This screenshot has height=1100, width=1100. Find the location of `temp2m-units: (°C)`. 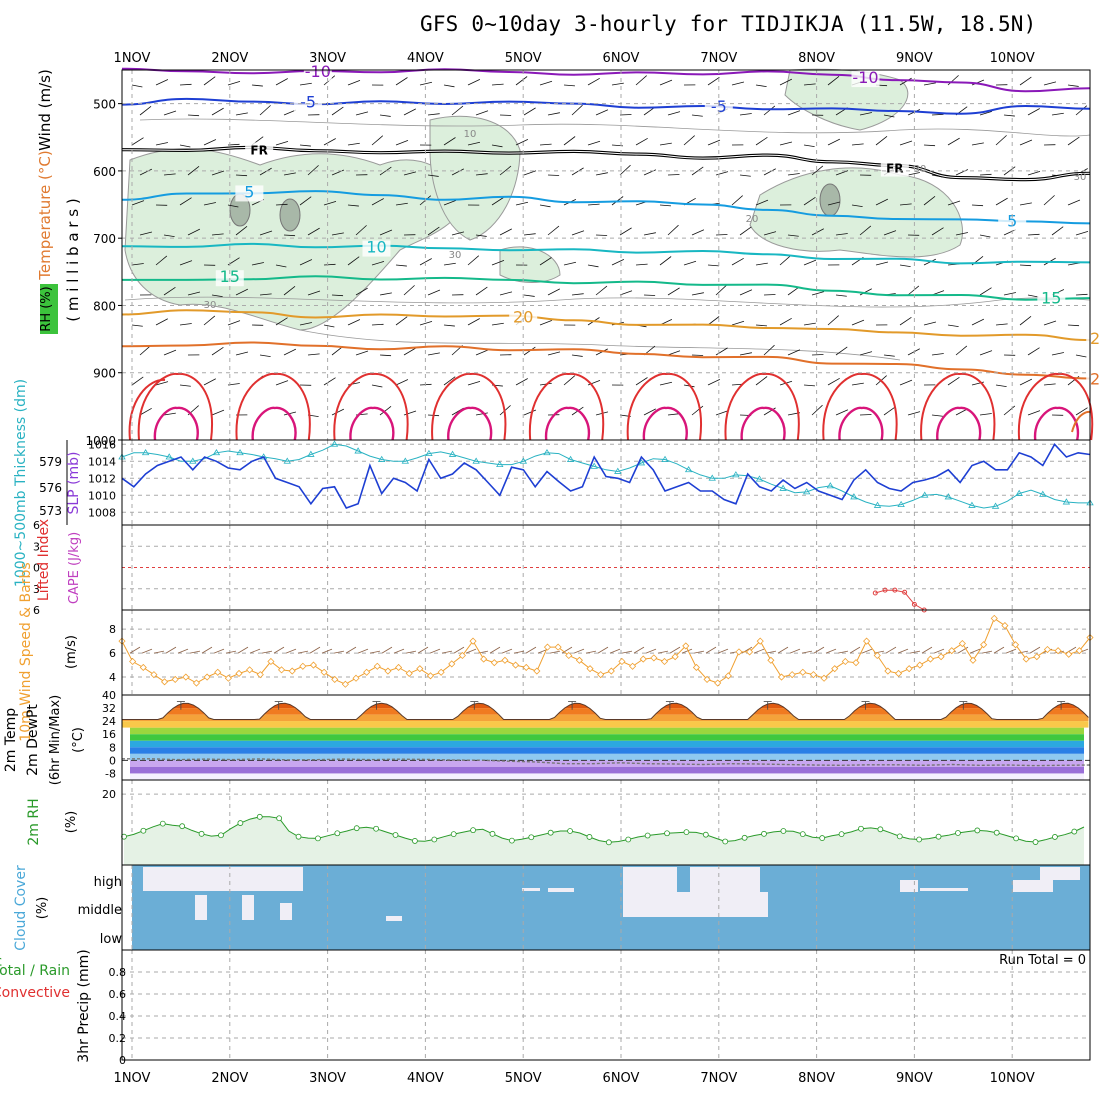

temp2m-units: (°C) is located at coordinates (78, 740).